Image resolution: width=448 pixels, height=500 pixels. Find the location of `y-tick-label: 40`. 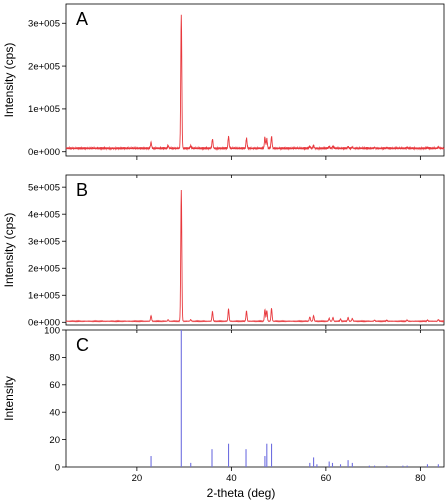

y-tick-label: 40 is located at coordinates (54, 413).